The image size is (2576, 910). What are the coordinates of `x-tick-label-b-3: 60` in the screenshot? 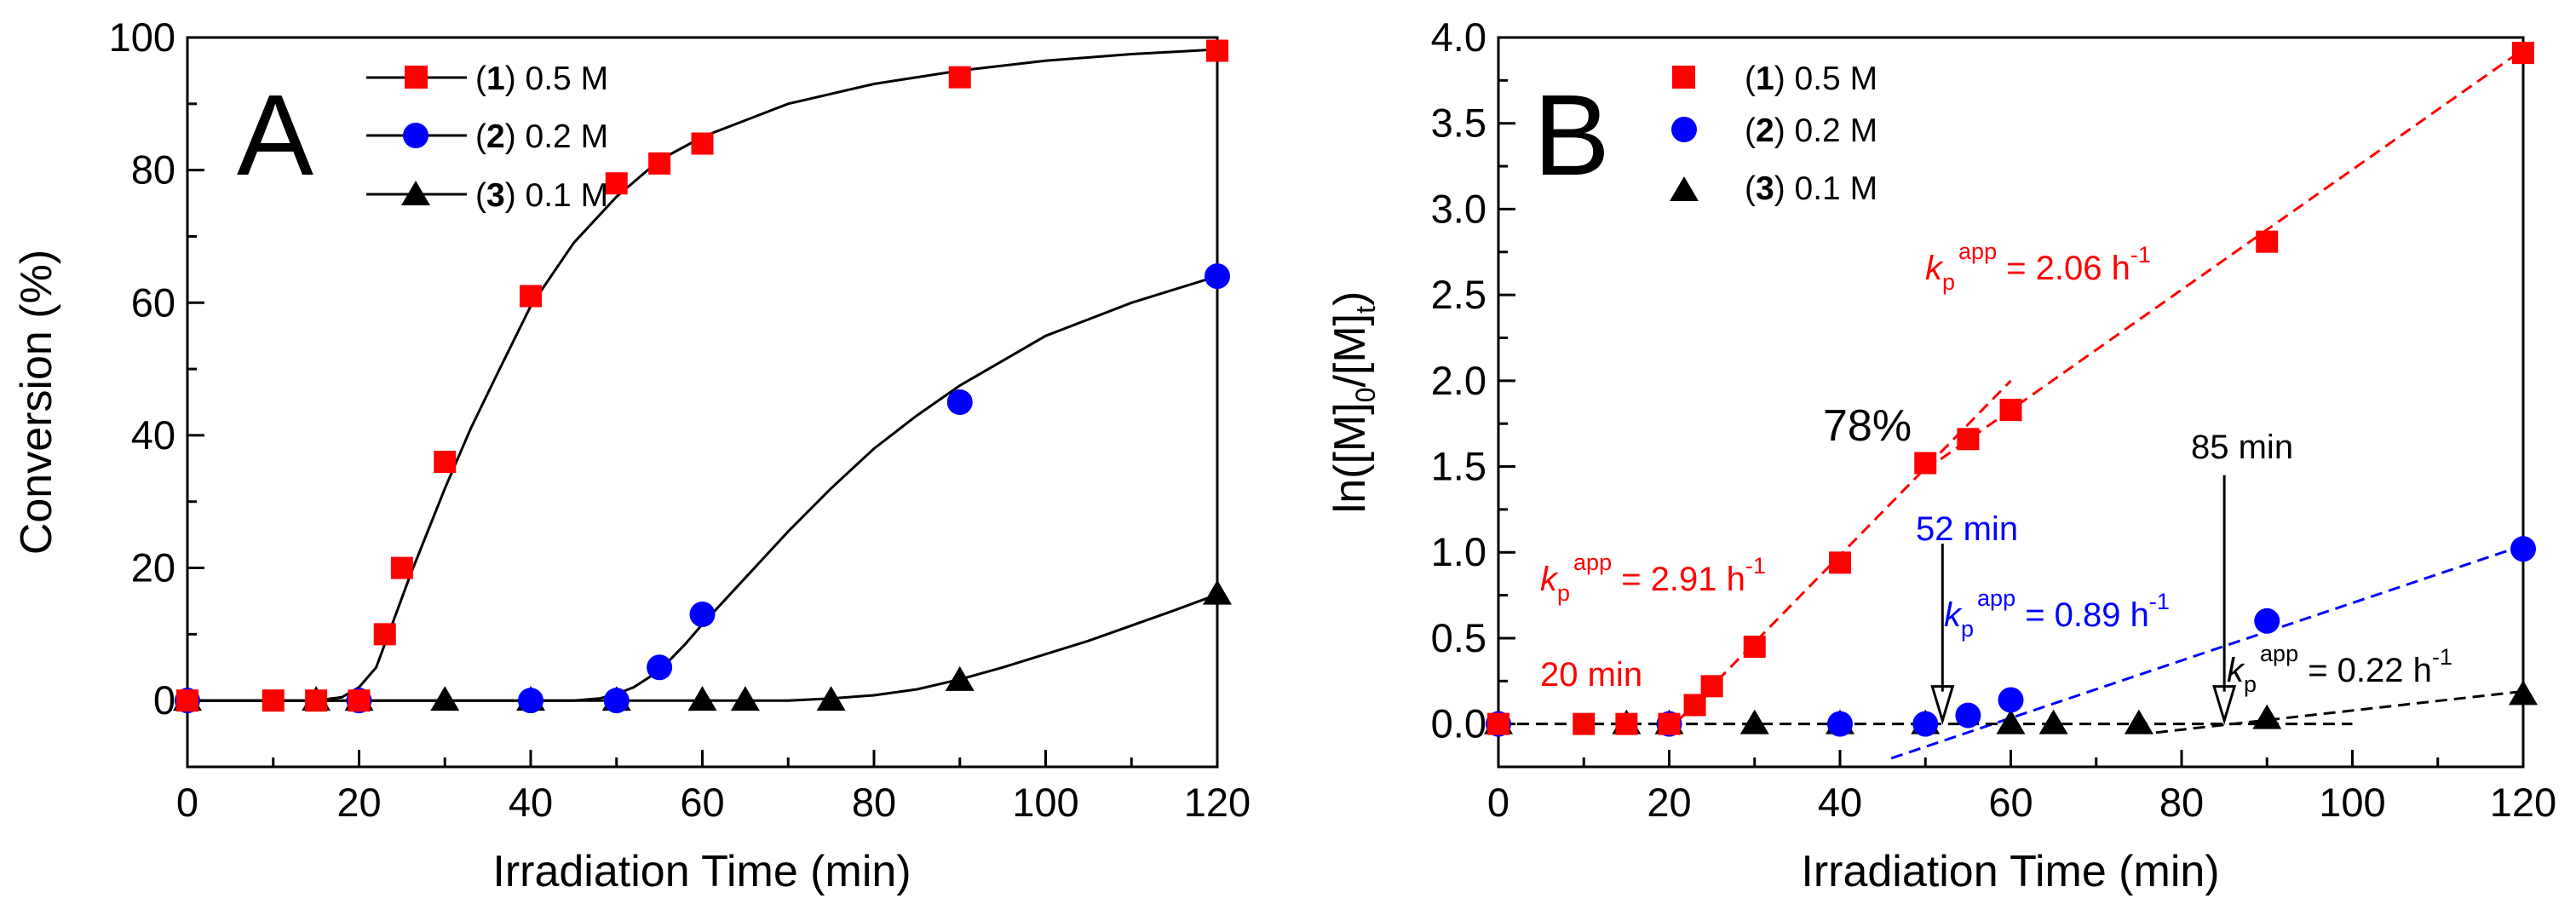 It's located at (2010, 802).